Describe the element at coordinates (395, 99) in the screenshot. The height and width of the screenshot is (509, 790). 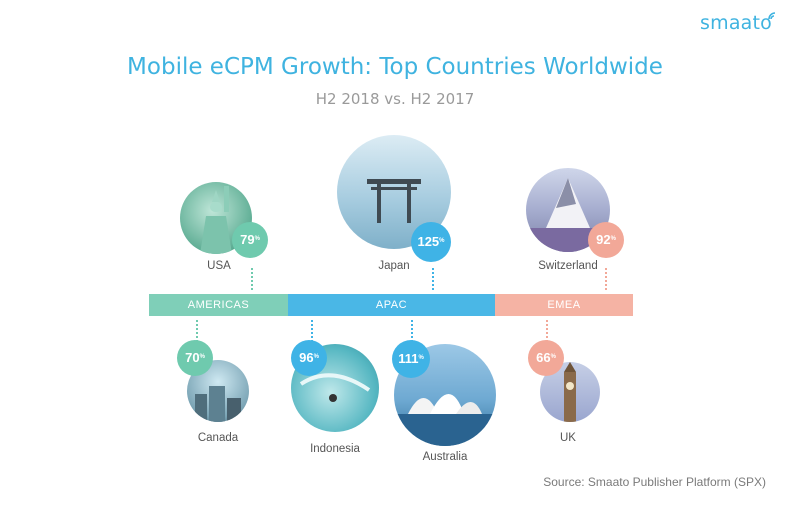
I see `chart-subtitle: H2 2018 vs. H2 2017` at that location.